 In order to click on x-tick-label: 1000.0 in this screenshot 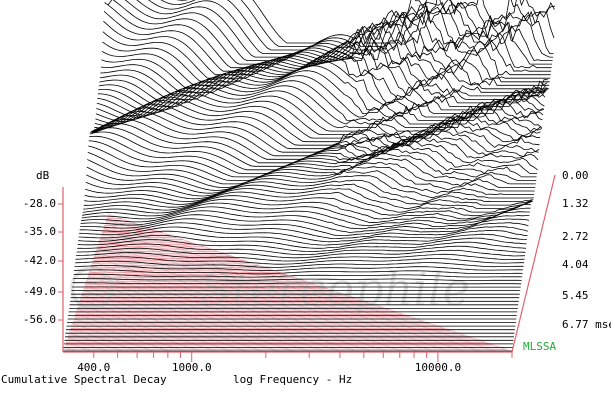, I will do `click(192, 367)`.